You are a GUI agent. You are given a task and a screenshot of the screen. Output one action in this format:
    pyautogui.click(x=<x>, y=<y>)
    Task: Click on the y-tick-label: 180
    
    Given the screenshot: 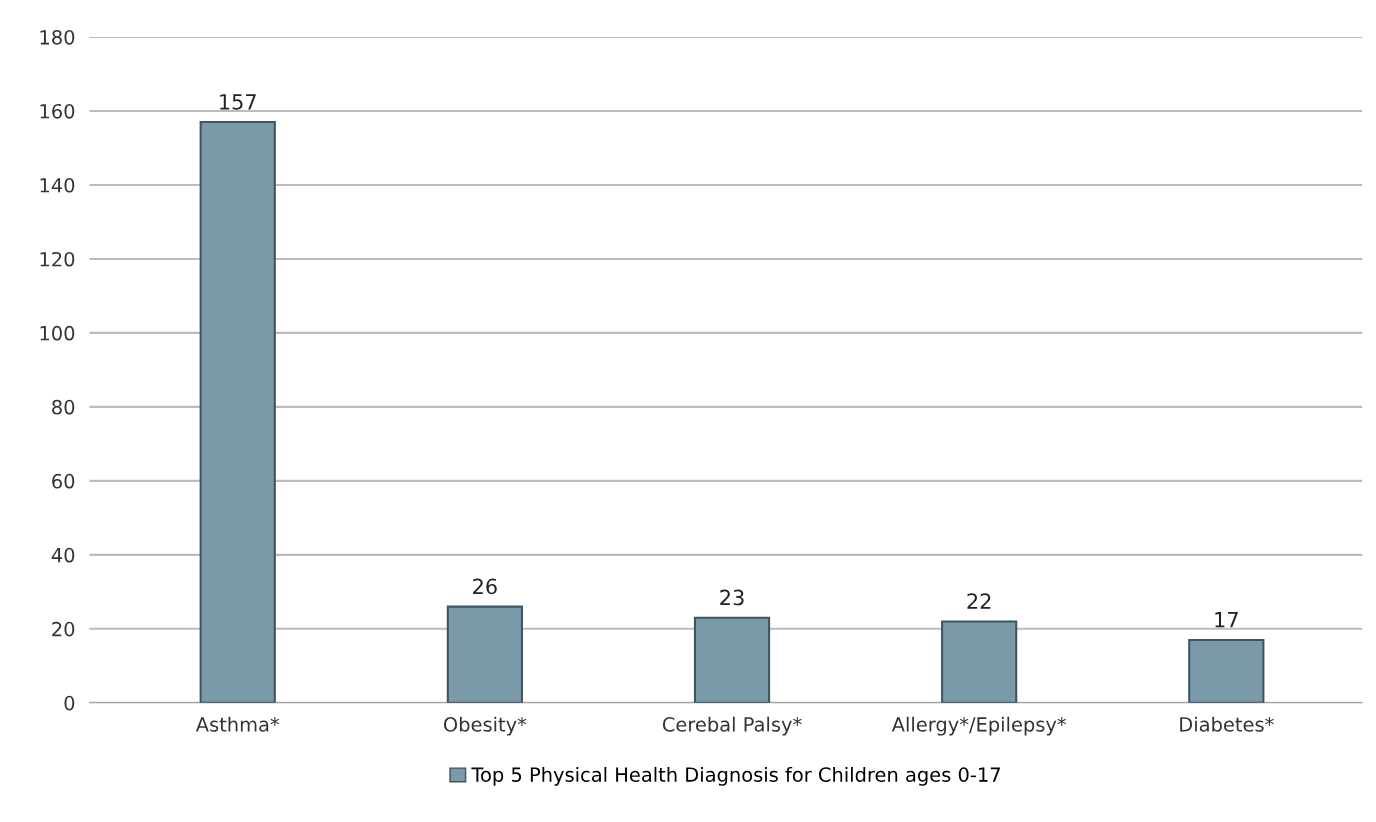 What is the action you would take?
    pyautogui.click(x=57, y=37)
    